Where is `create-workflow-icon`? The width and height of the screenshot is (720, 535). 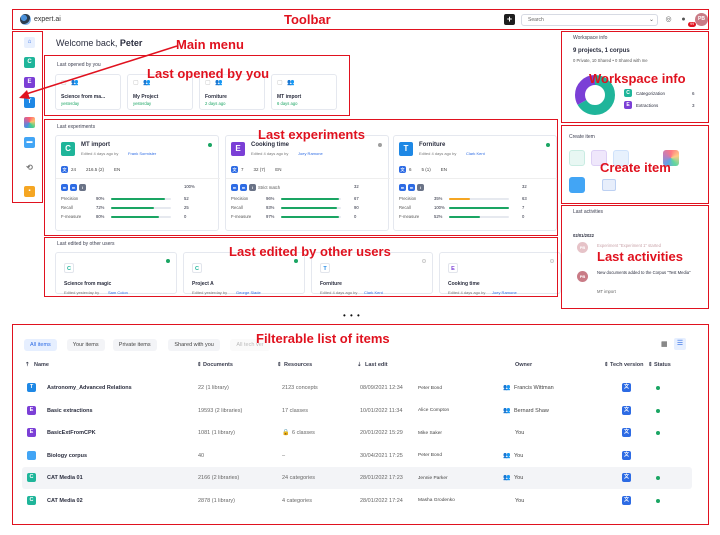
create-workflow-icon is located at coordinates (671, 158).